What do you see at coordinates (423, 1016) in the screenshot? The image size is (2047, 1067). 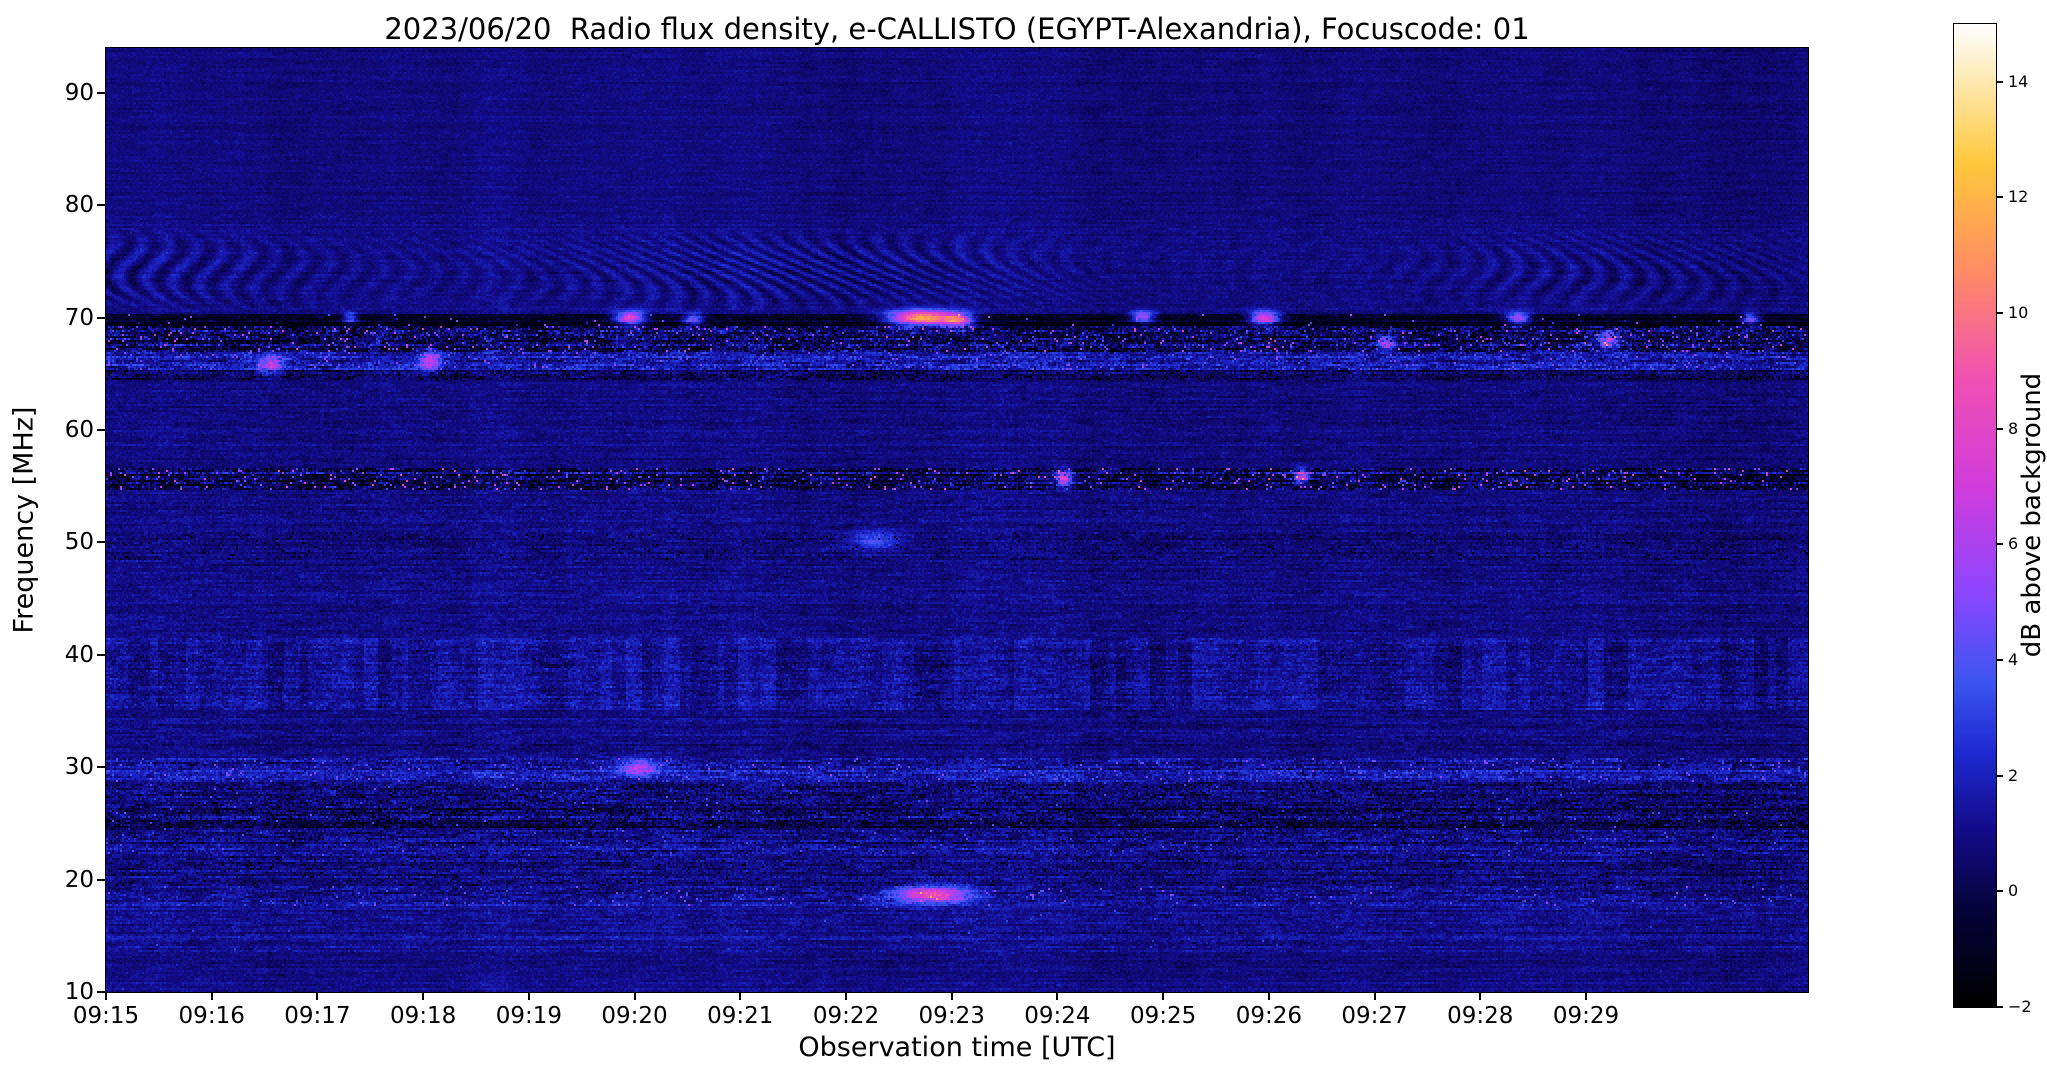 I see `x-tick-label: 09:18` at bounding box center [423, 1016].